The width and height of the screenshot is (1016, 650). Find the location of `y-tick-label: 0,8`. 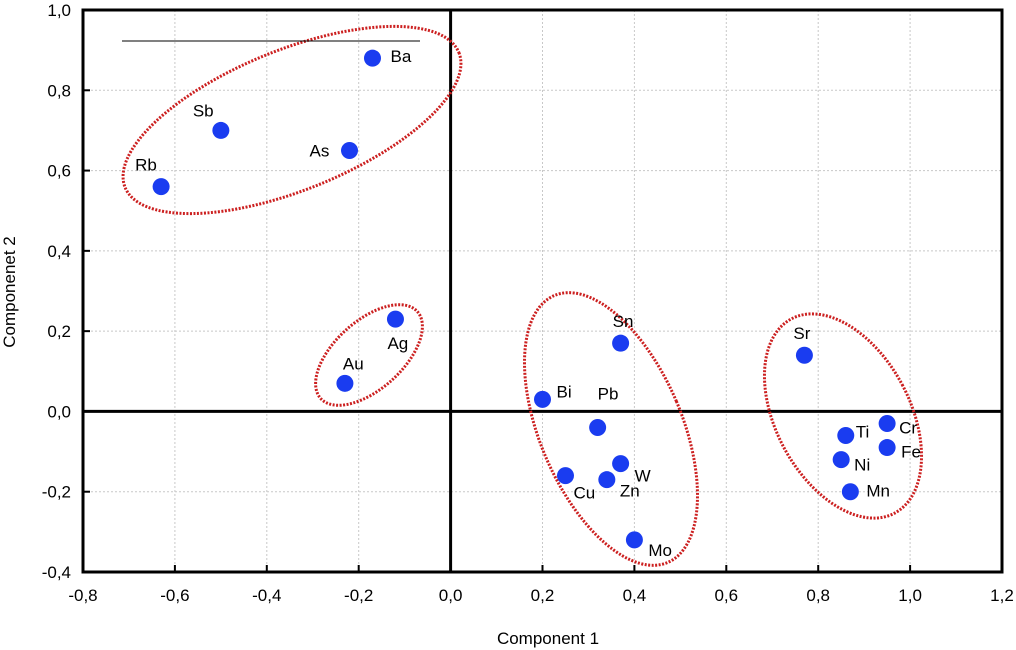

y-tick-label: 0,8 is located at coordinates (59, 90).